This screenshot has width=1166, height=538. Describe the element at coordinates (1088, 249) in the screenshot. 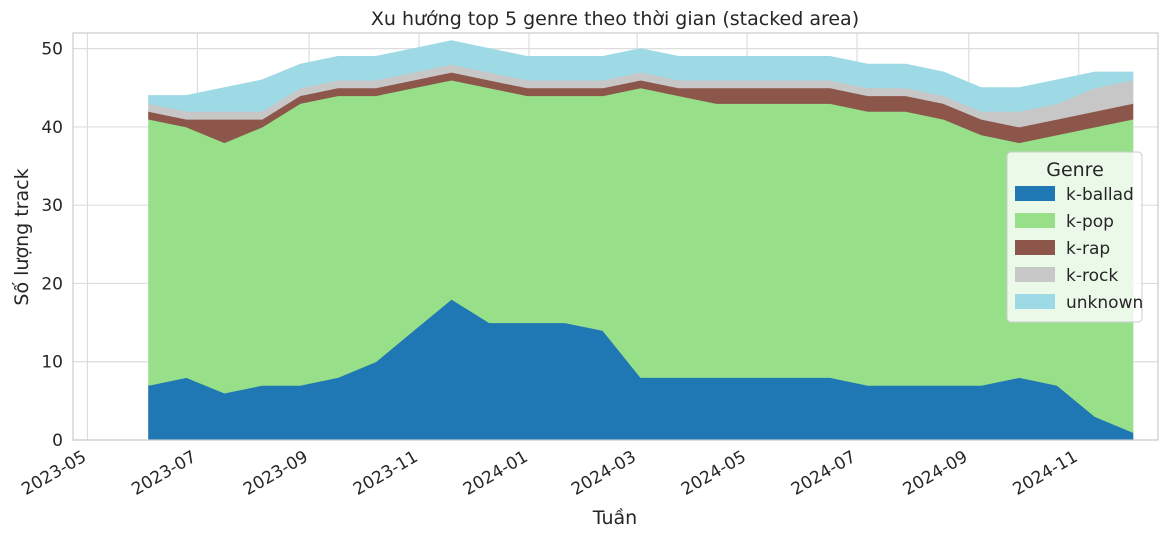

I see `legend-label-k-rap: k-rap` at that location.